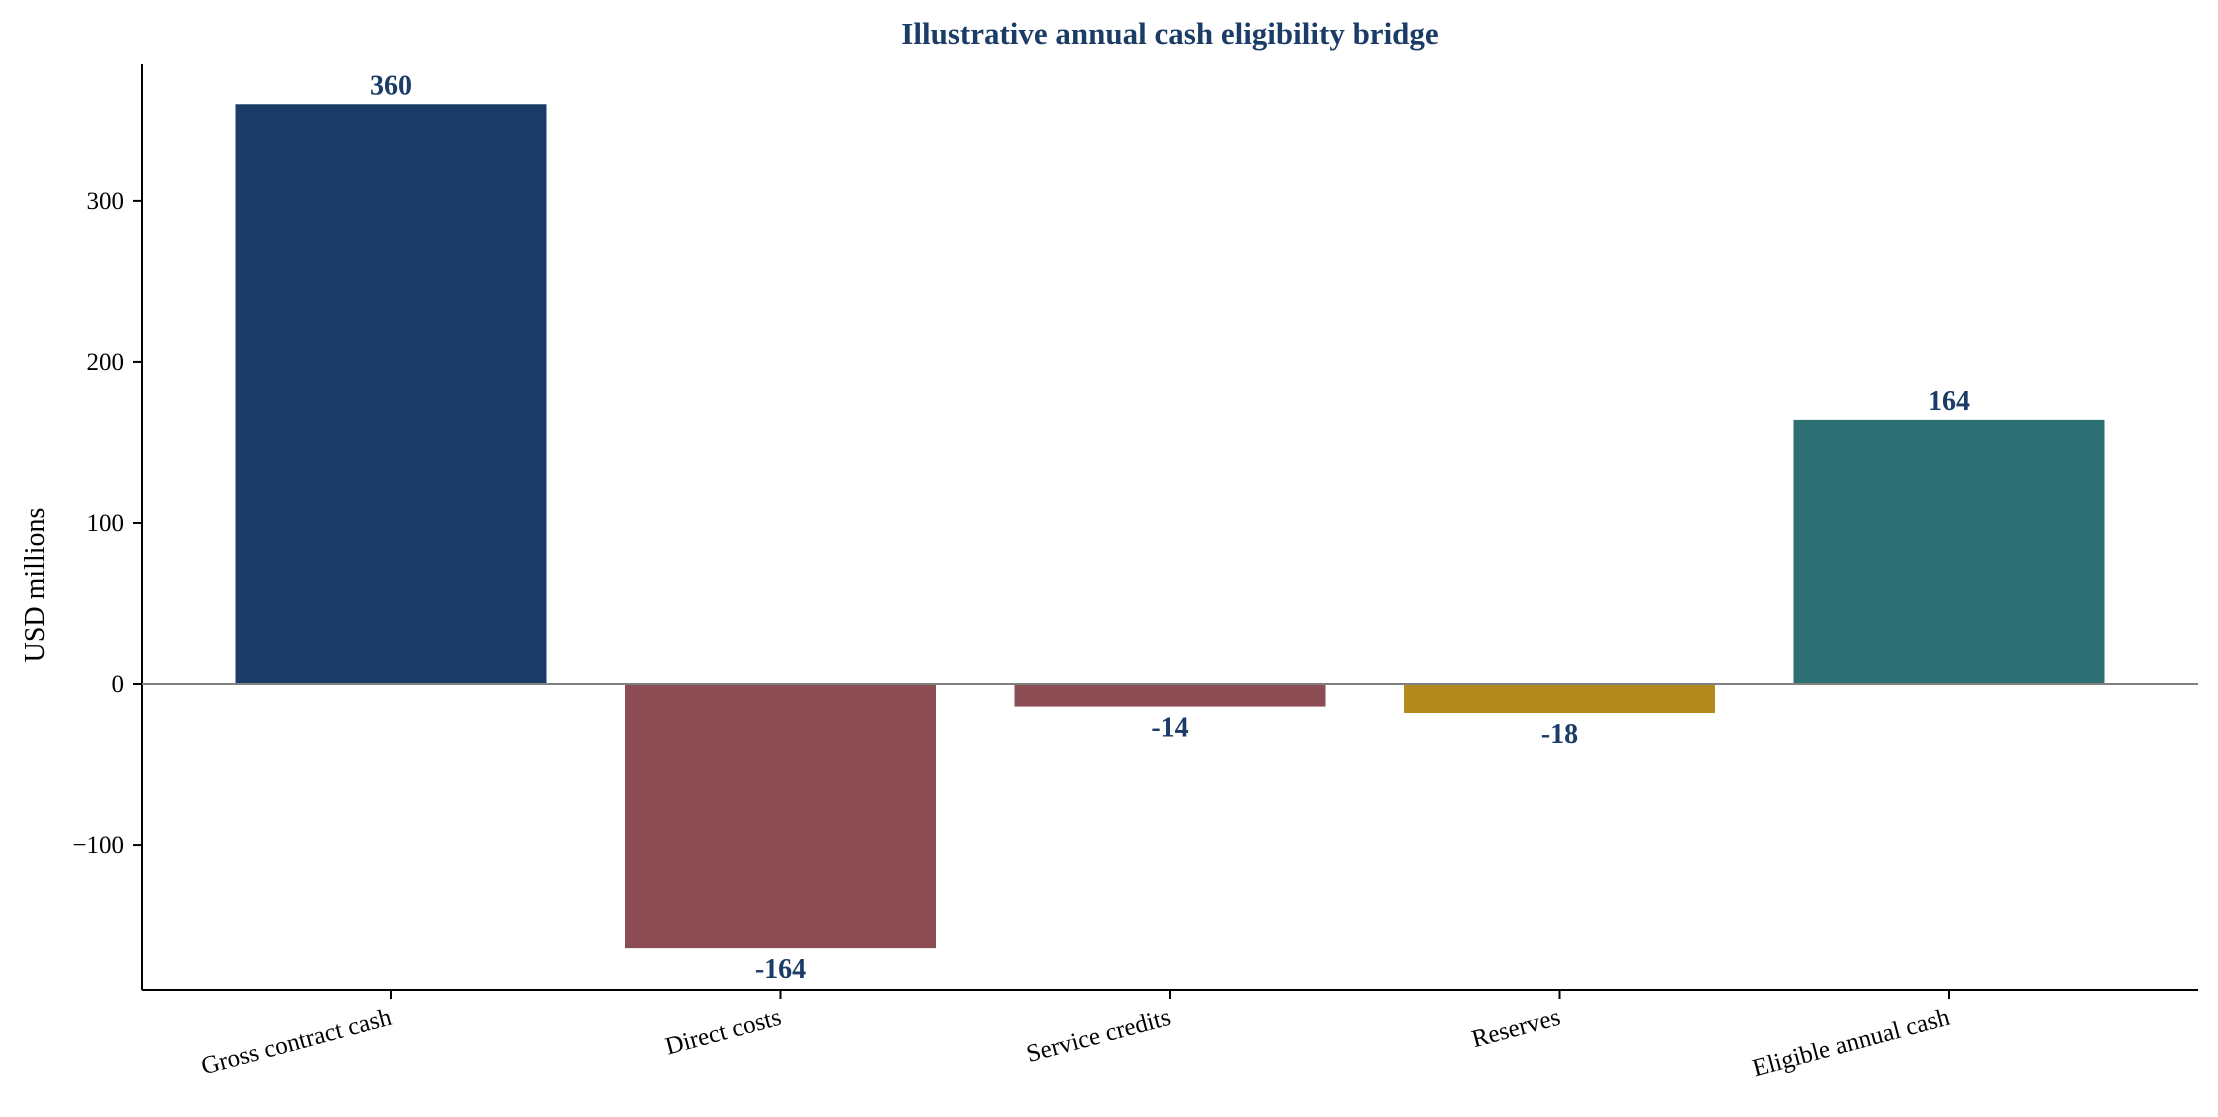 The width and height of the screenshot is (2218, 1117). Describe the element at coordinates (780, 969) in the screenshot. I see `data-label: -164` at that location.